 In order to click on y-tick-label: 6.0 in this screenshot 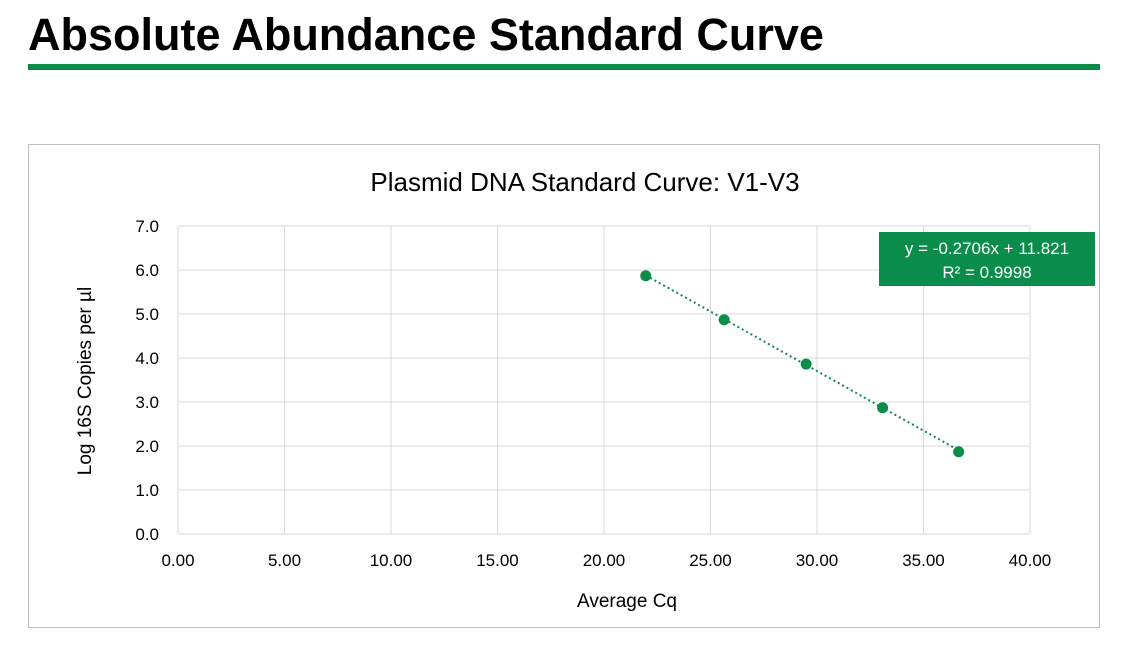, I will do `click(147, 270)`.